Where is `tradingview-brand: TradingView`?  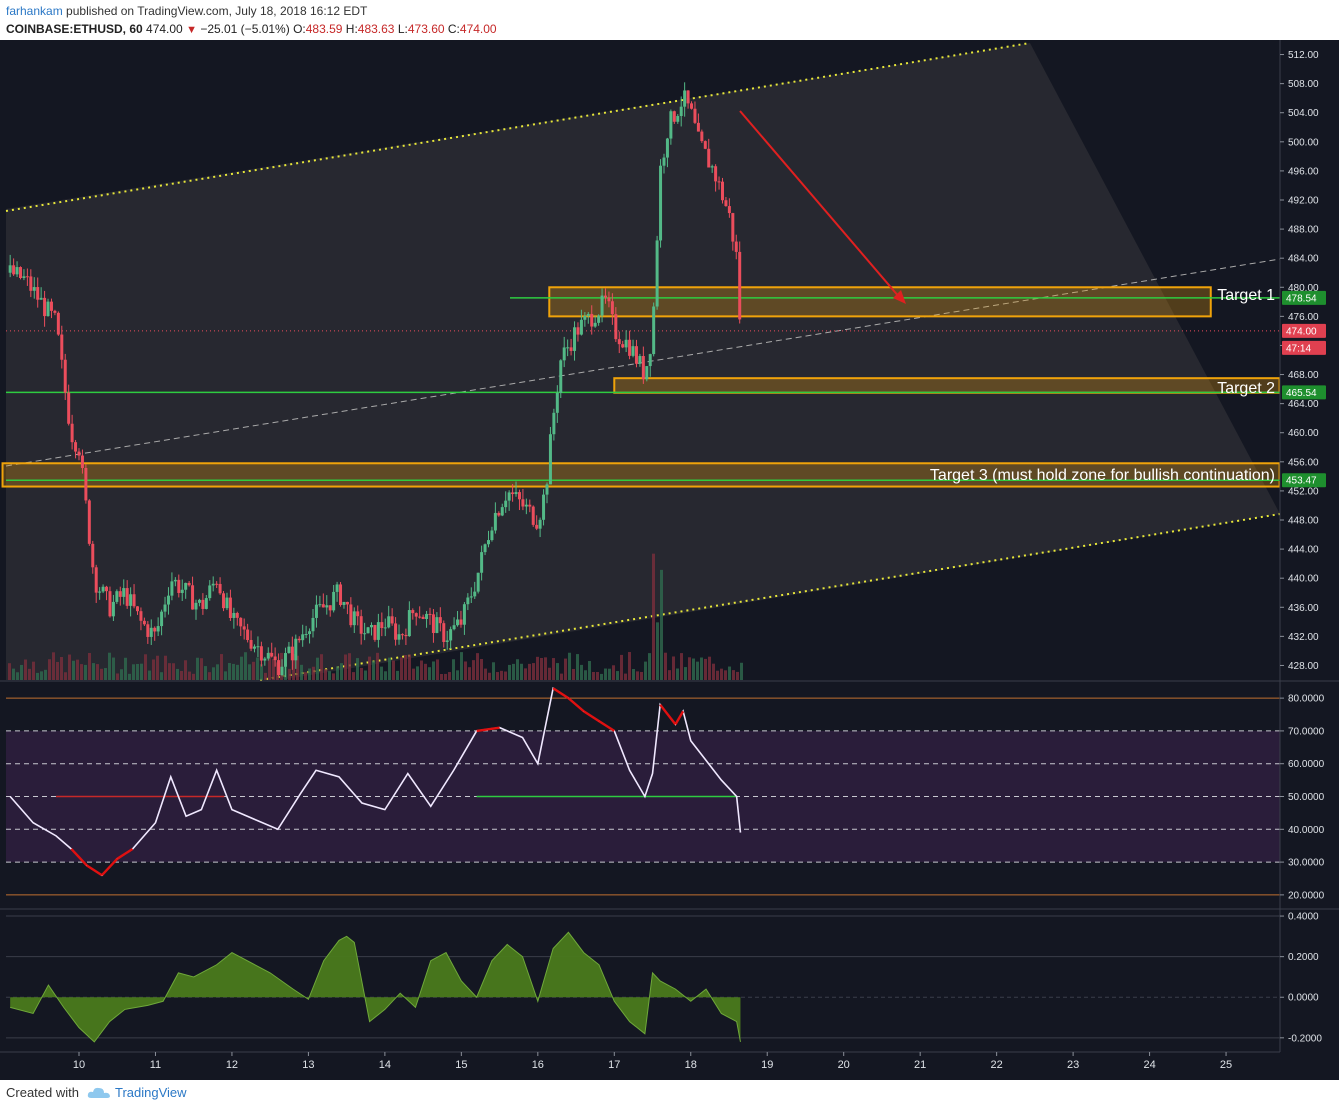 tradingview-brand: TradingView is located at coordinates (150, 1092).